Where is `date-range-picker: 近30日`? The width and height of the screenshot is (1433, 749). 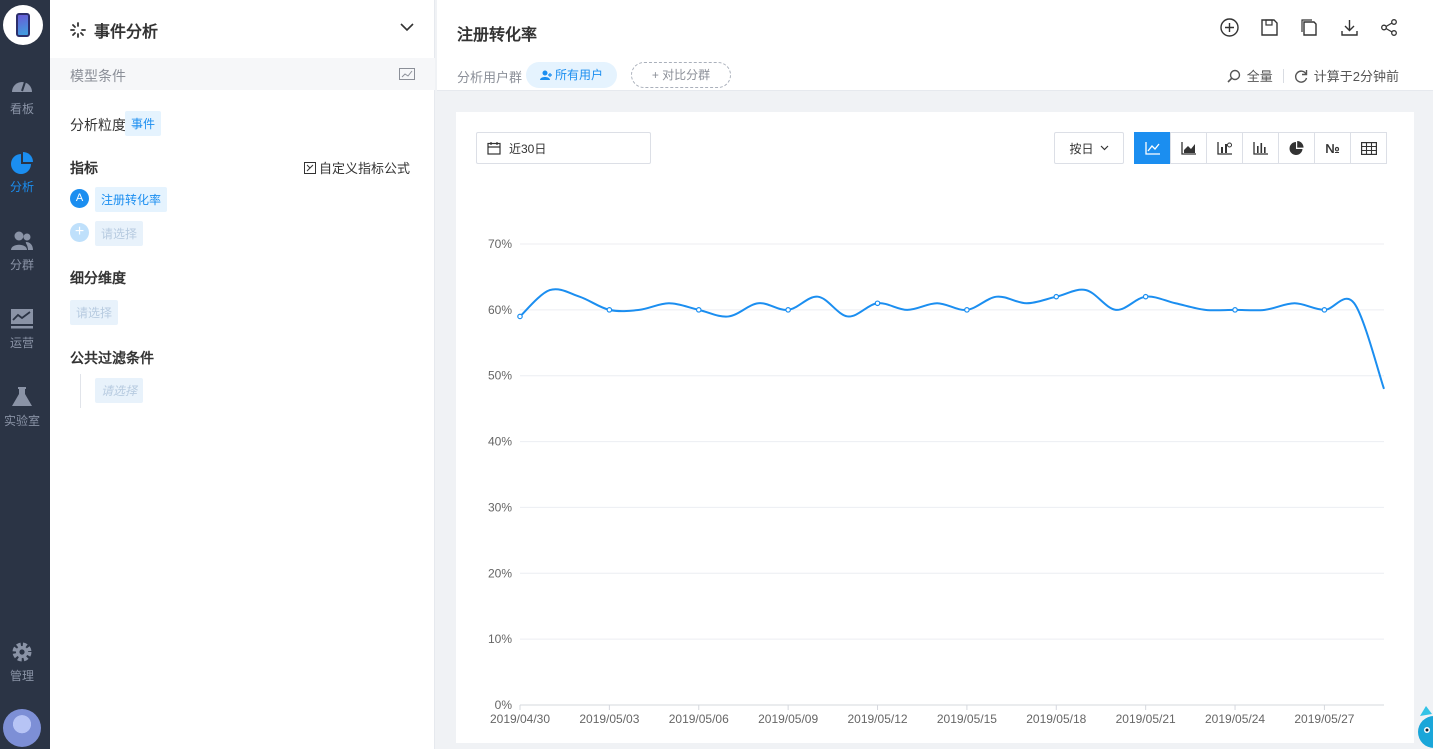 date-range-picker: 近30日 is located at coordinates (563, 148).